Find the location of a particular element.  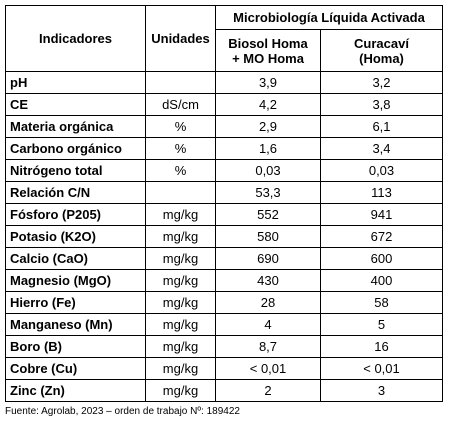

table-row: Relación C/N 53,3 113 is located at coordinates (224, 192).